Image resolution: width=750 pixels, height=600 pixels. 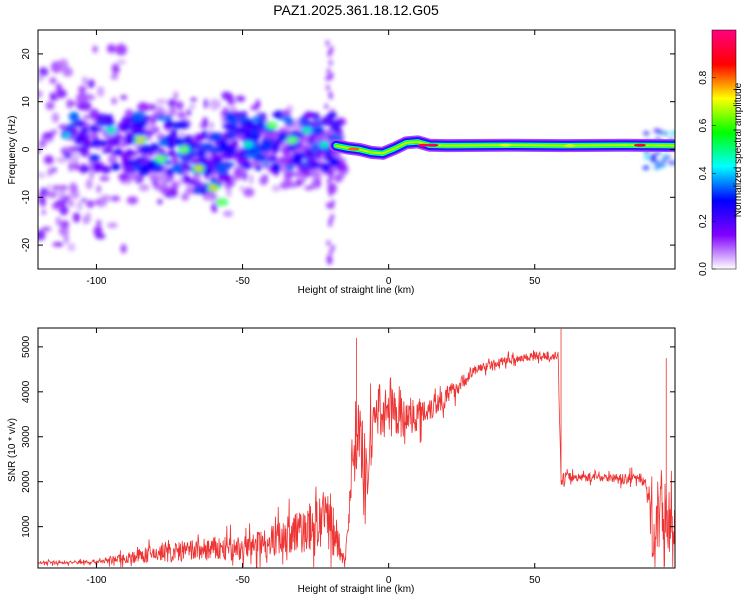 I want to click on x-tick-label: -50, so click(x=242, y=580).